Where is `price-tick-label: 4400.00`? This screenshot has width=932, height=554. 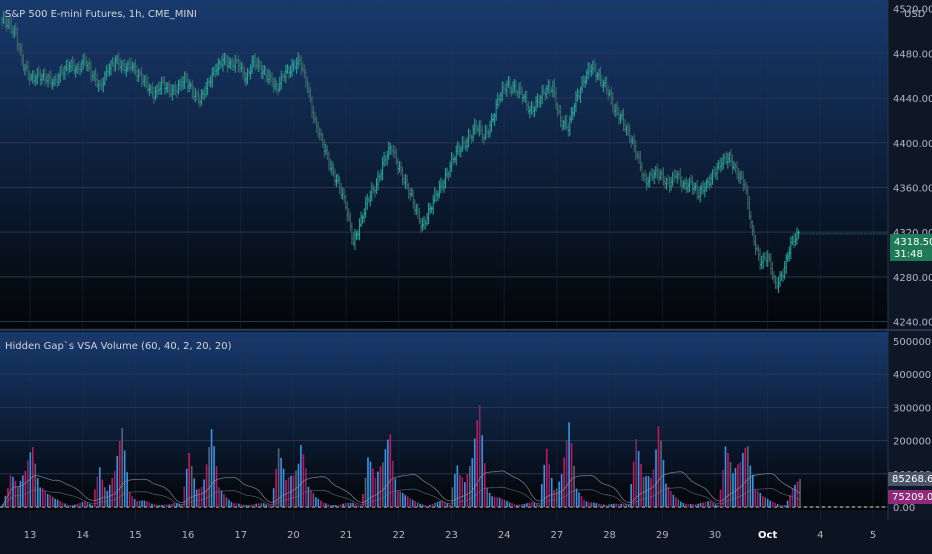 price-tick-label: 4400.00 is located at coordinates (912, 144).